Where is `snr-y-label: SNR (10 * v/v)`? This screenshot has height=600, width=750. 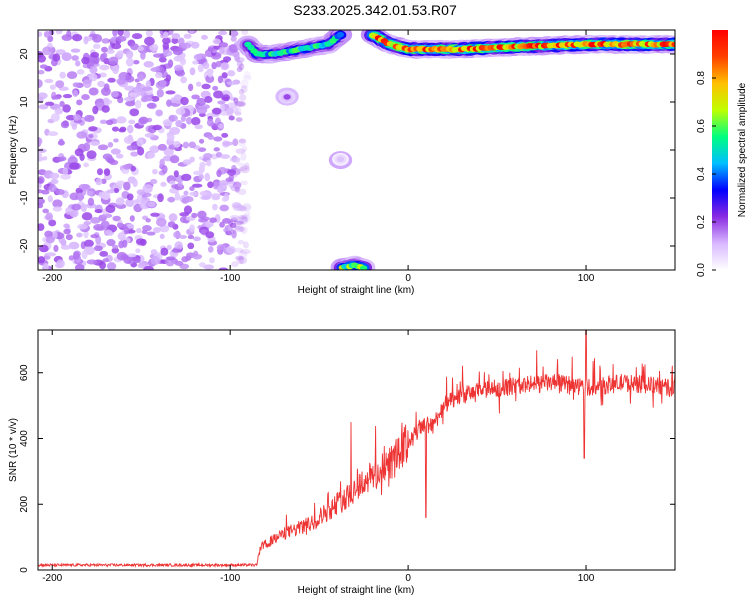
snr-y-label: SNR (10 * v/v) is located at coordinates (13, 450).